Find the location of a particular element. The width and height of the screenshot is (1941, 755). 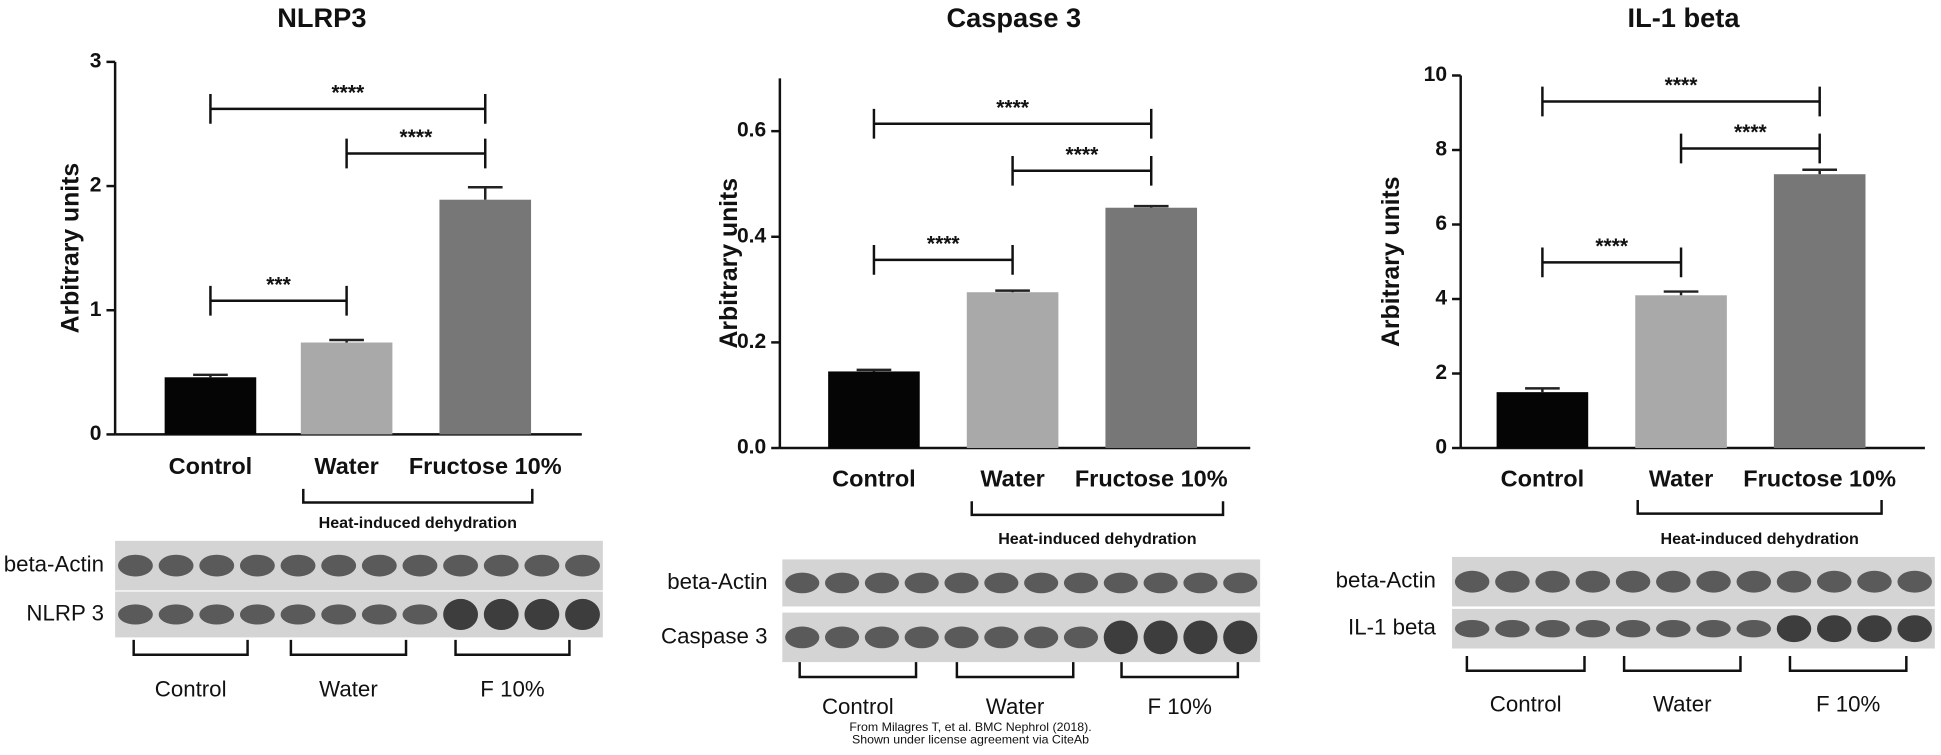

blot-row-label: NLRP 3 is located at coordinates (65, 612).